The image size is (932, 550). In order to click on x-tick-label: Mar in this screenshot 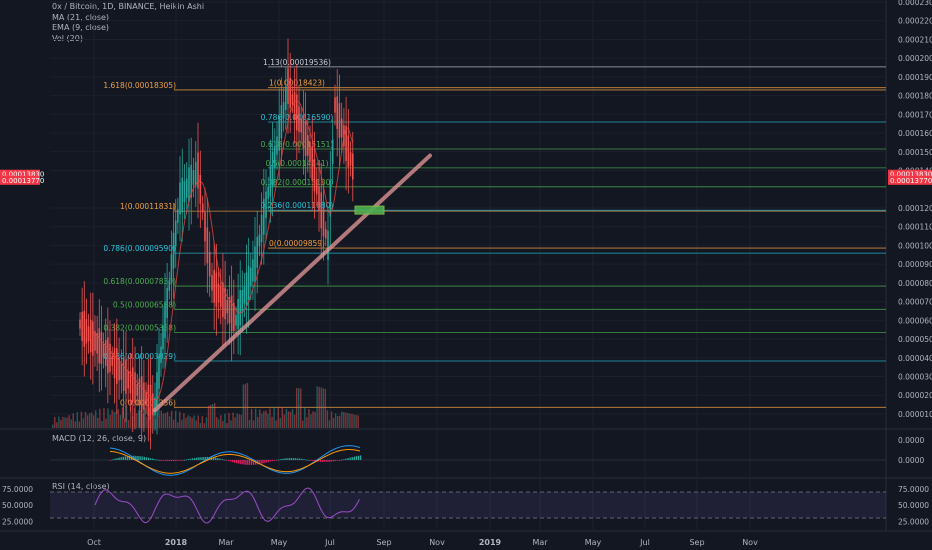, I will do `click(226, 542)`.